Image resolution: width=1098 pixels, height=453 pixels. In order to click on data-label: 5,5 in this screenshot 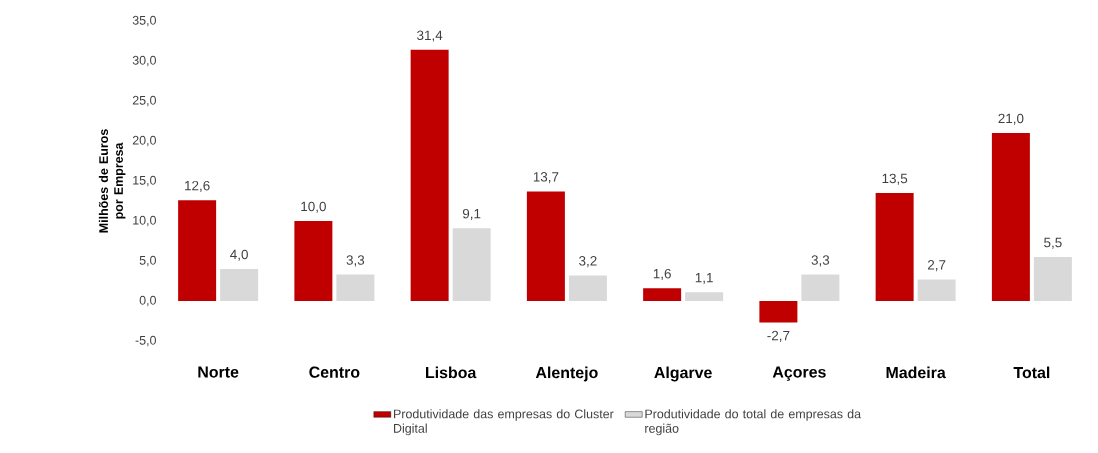, I will do `click(1053, 243)`.